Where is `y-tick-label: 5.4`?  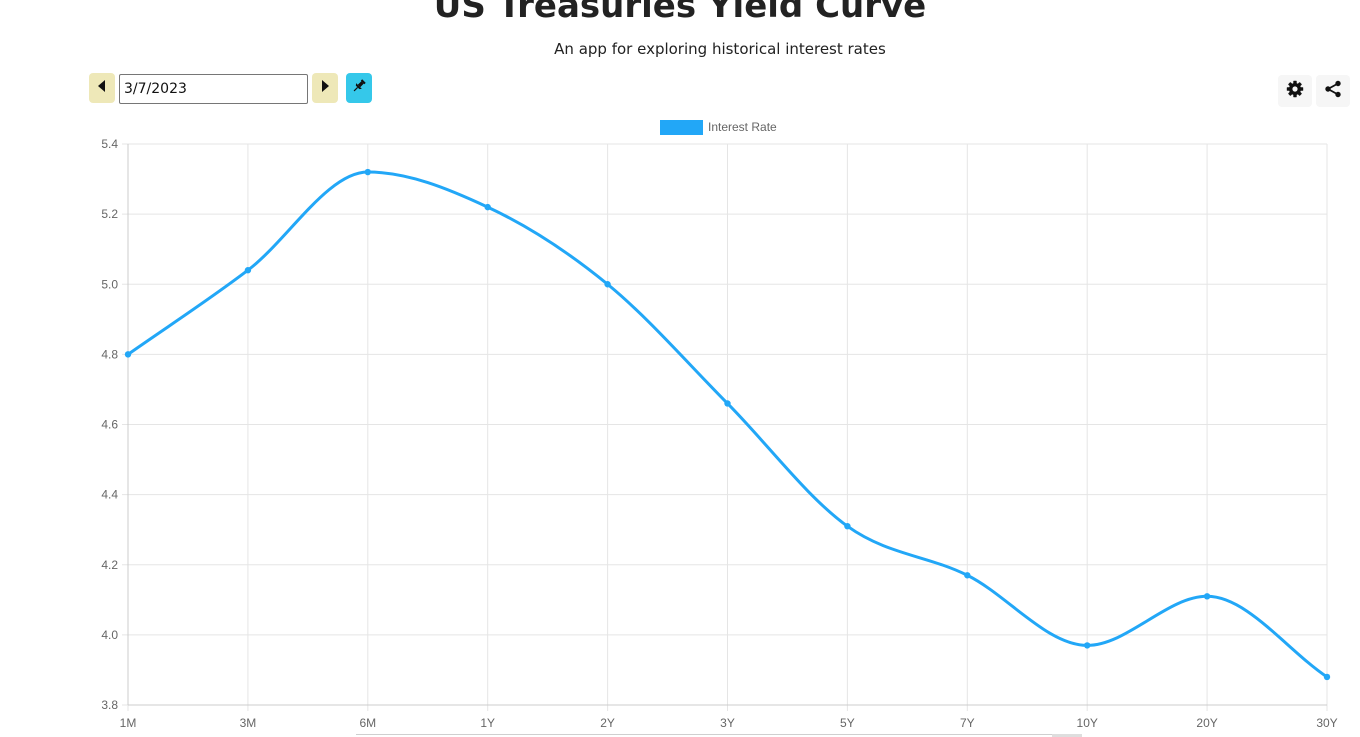 y-tick-label: 5.4 is located at coordinates (109, 144).